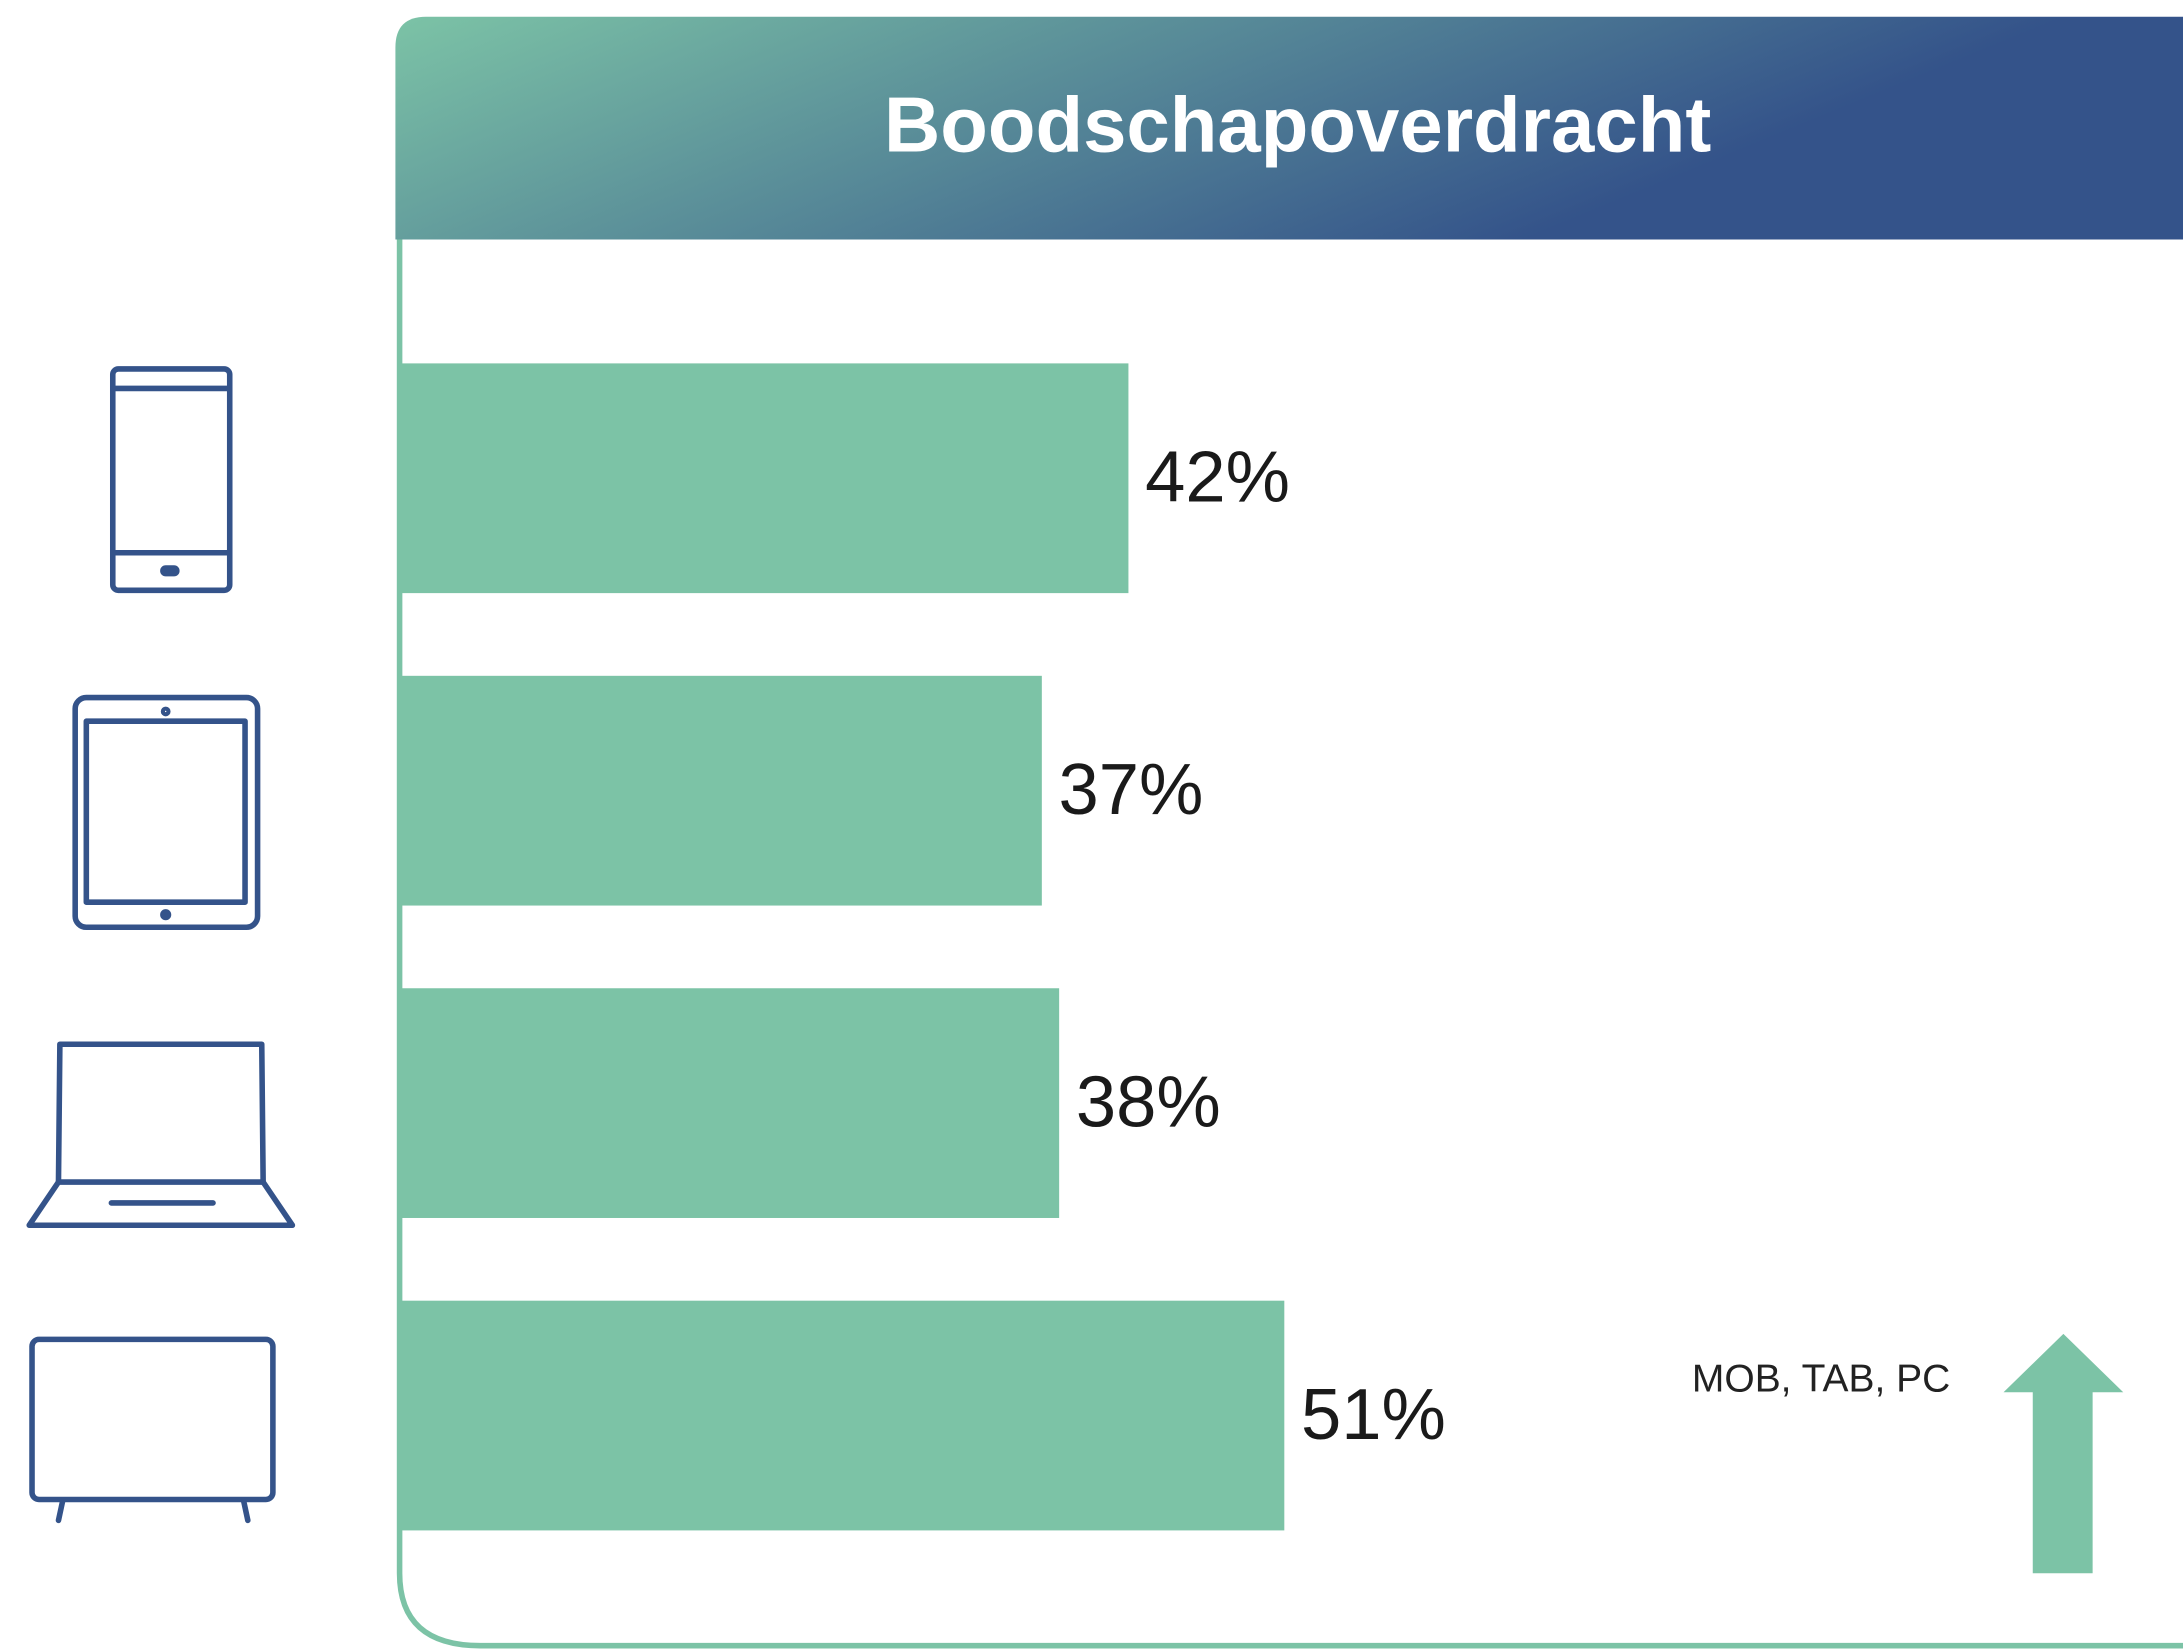  I want to click on value-label: 42%, so click(1217, 477).